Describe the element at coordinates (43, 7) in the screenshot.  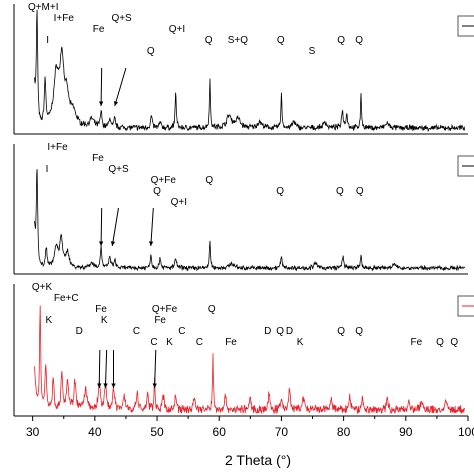
I see `peak-label: Q+M+I` at that location.